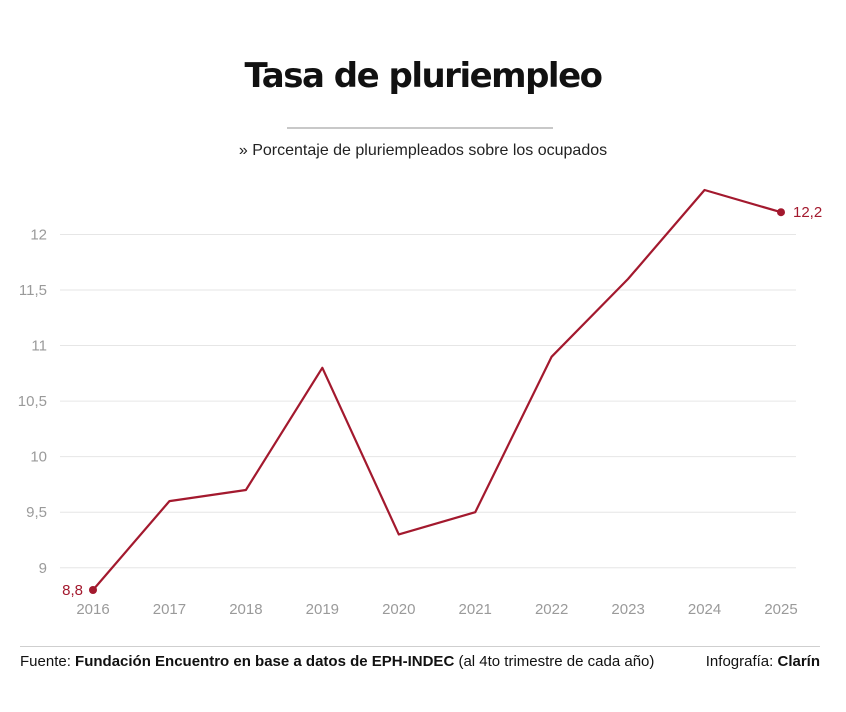 The width and height of the screenshot is (846, 712). Describe the element at coordinates (436, 609) in the screenshot. I see `x-axis-ticks: 2016 2017 2018 2019 2020 2021 2022 2023 2024 2025` at that location.